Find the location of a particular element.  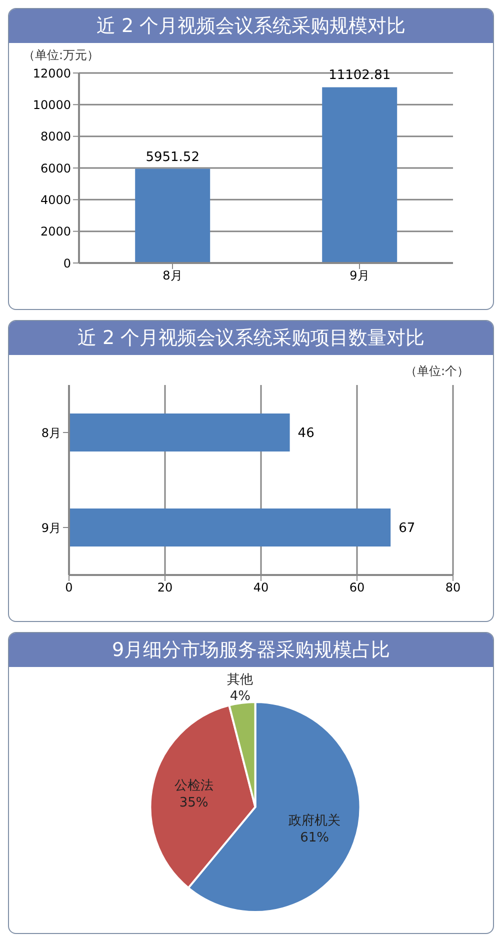

chart-title: 近 2 个月视频会议系统采购项目数量对比 is located at coordinates (251, 338).